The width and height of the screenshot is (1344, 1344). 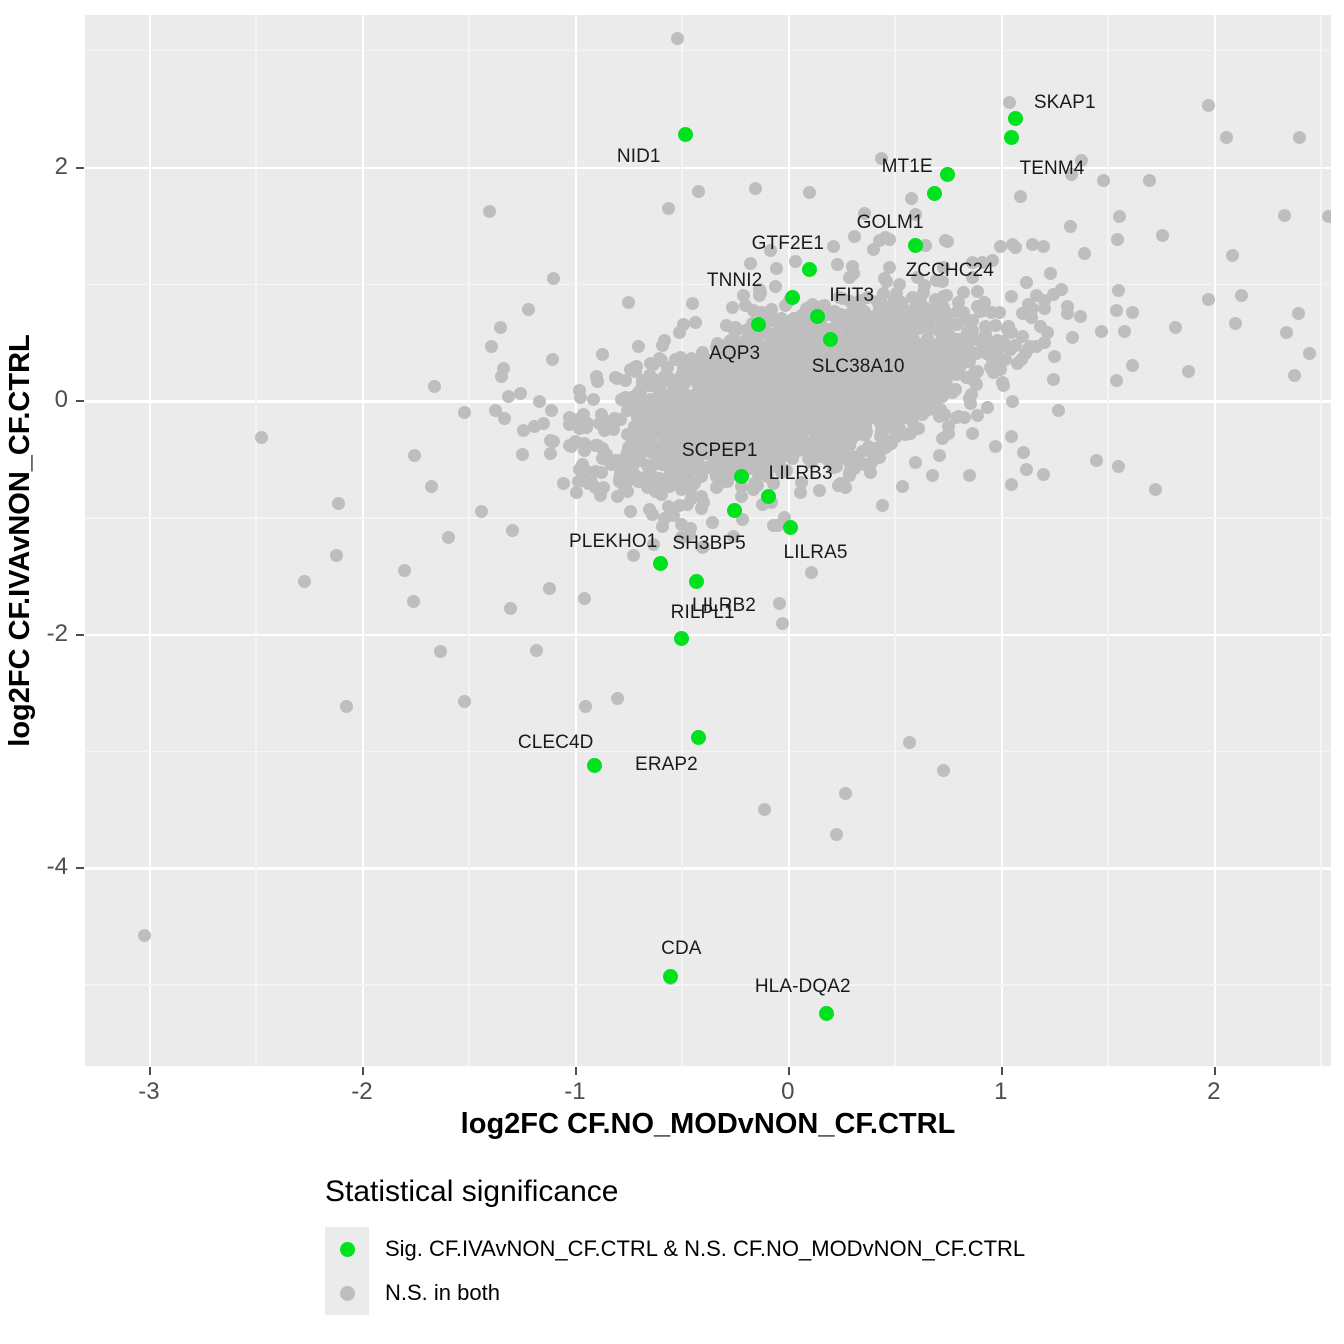 I want to click on gridline-y-minor, so click(x=708, y=51).